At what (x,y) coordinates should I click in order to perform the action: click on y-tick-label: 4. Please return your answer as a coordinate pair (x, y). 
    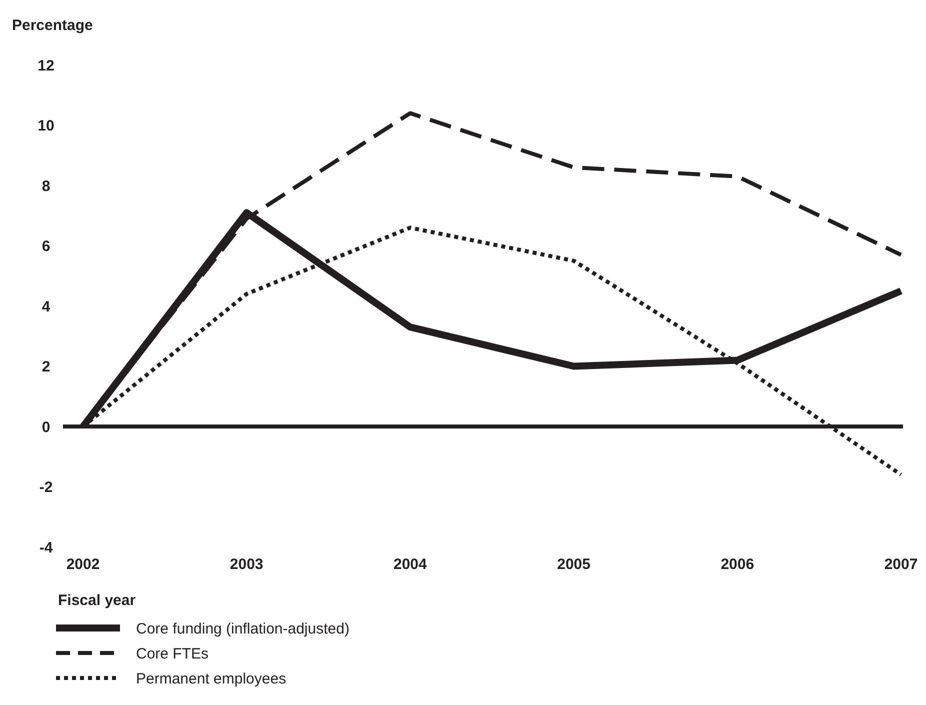
    Looking at the image, I should click on (46, 307).